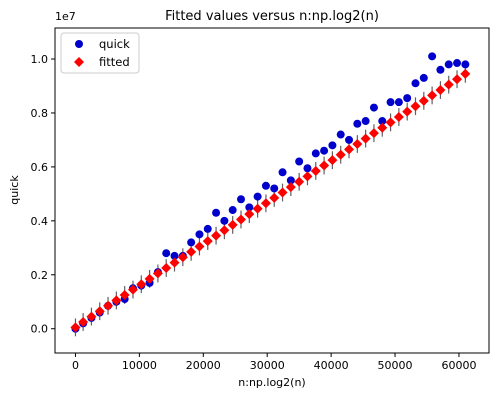 This screenshot has width=499, height=400. What do you see at coordinates (65, 16) in the screenshot?
I see `y-offset-label: 1e7` at bounding box center [65, 16].